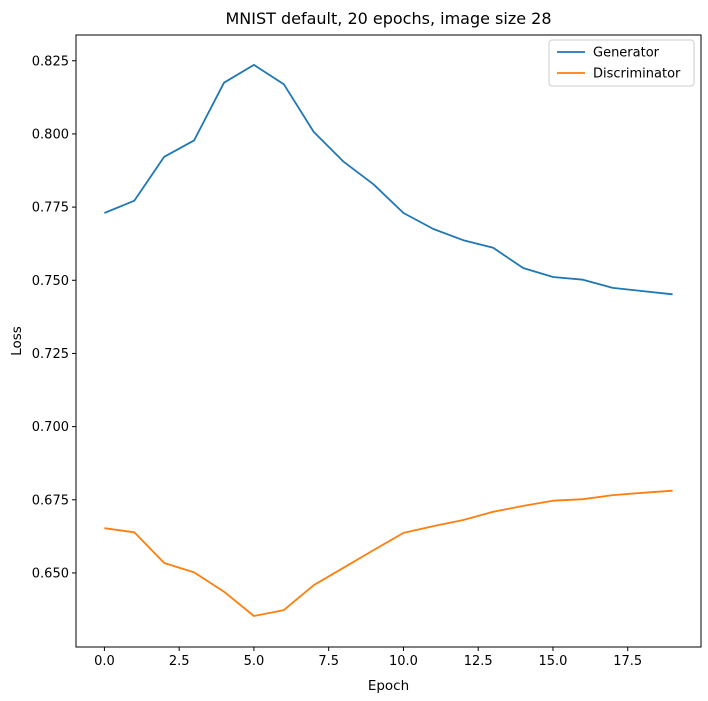 The height and width of the screenshot is (701, 708). Describe the element at coordinates (50, 573) in the screenshot. I see `y-tick-label: 0.650` at that location.